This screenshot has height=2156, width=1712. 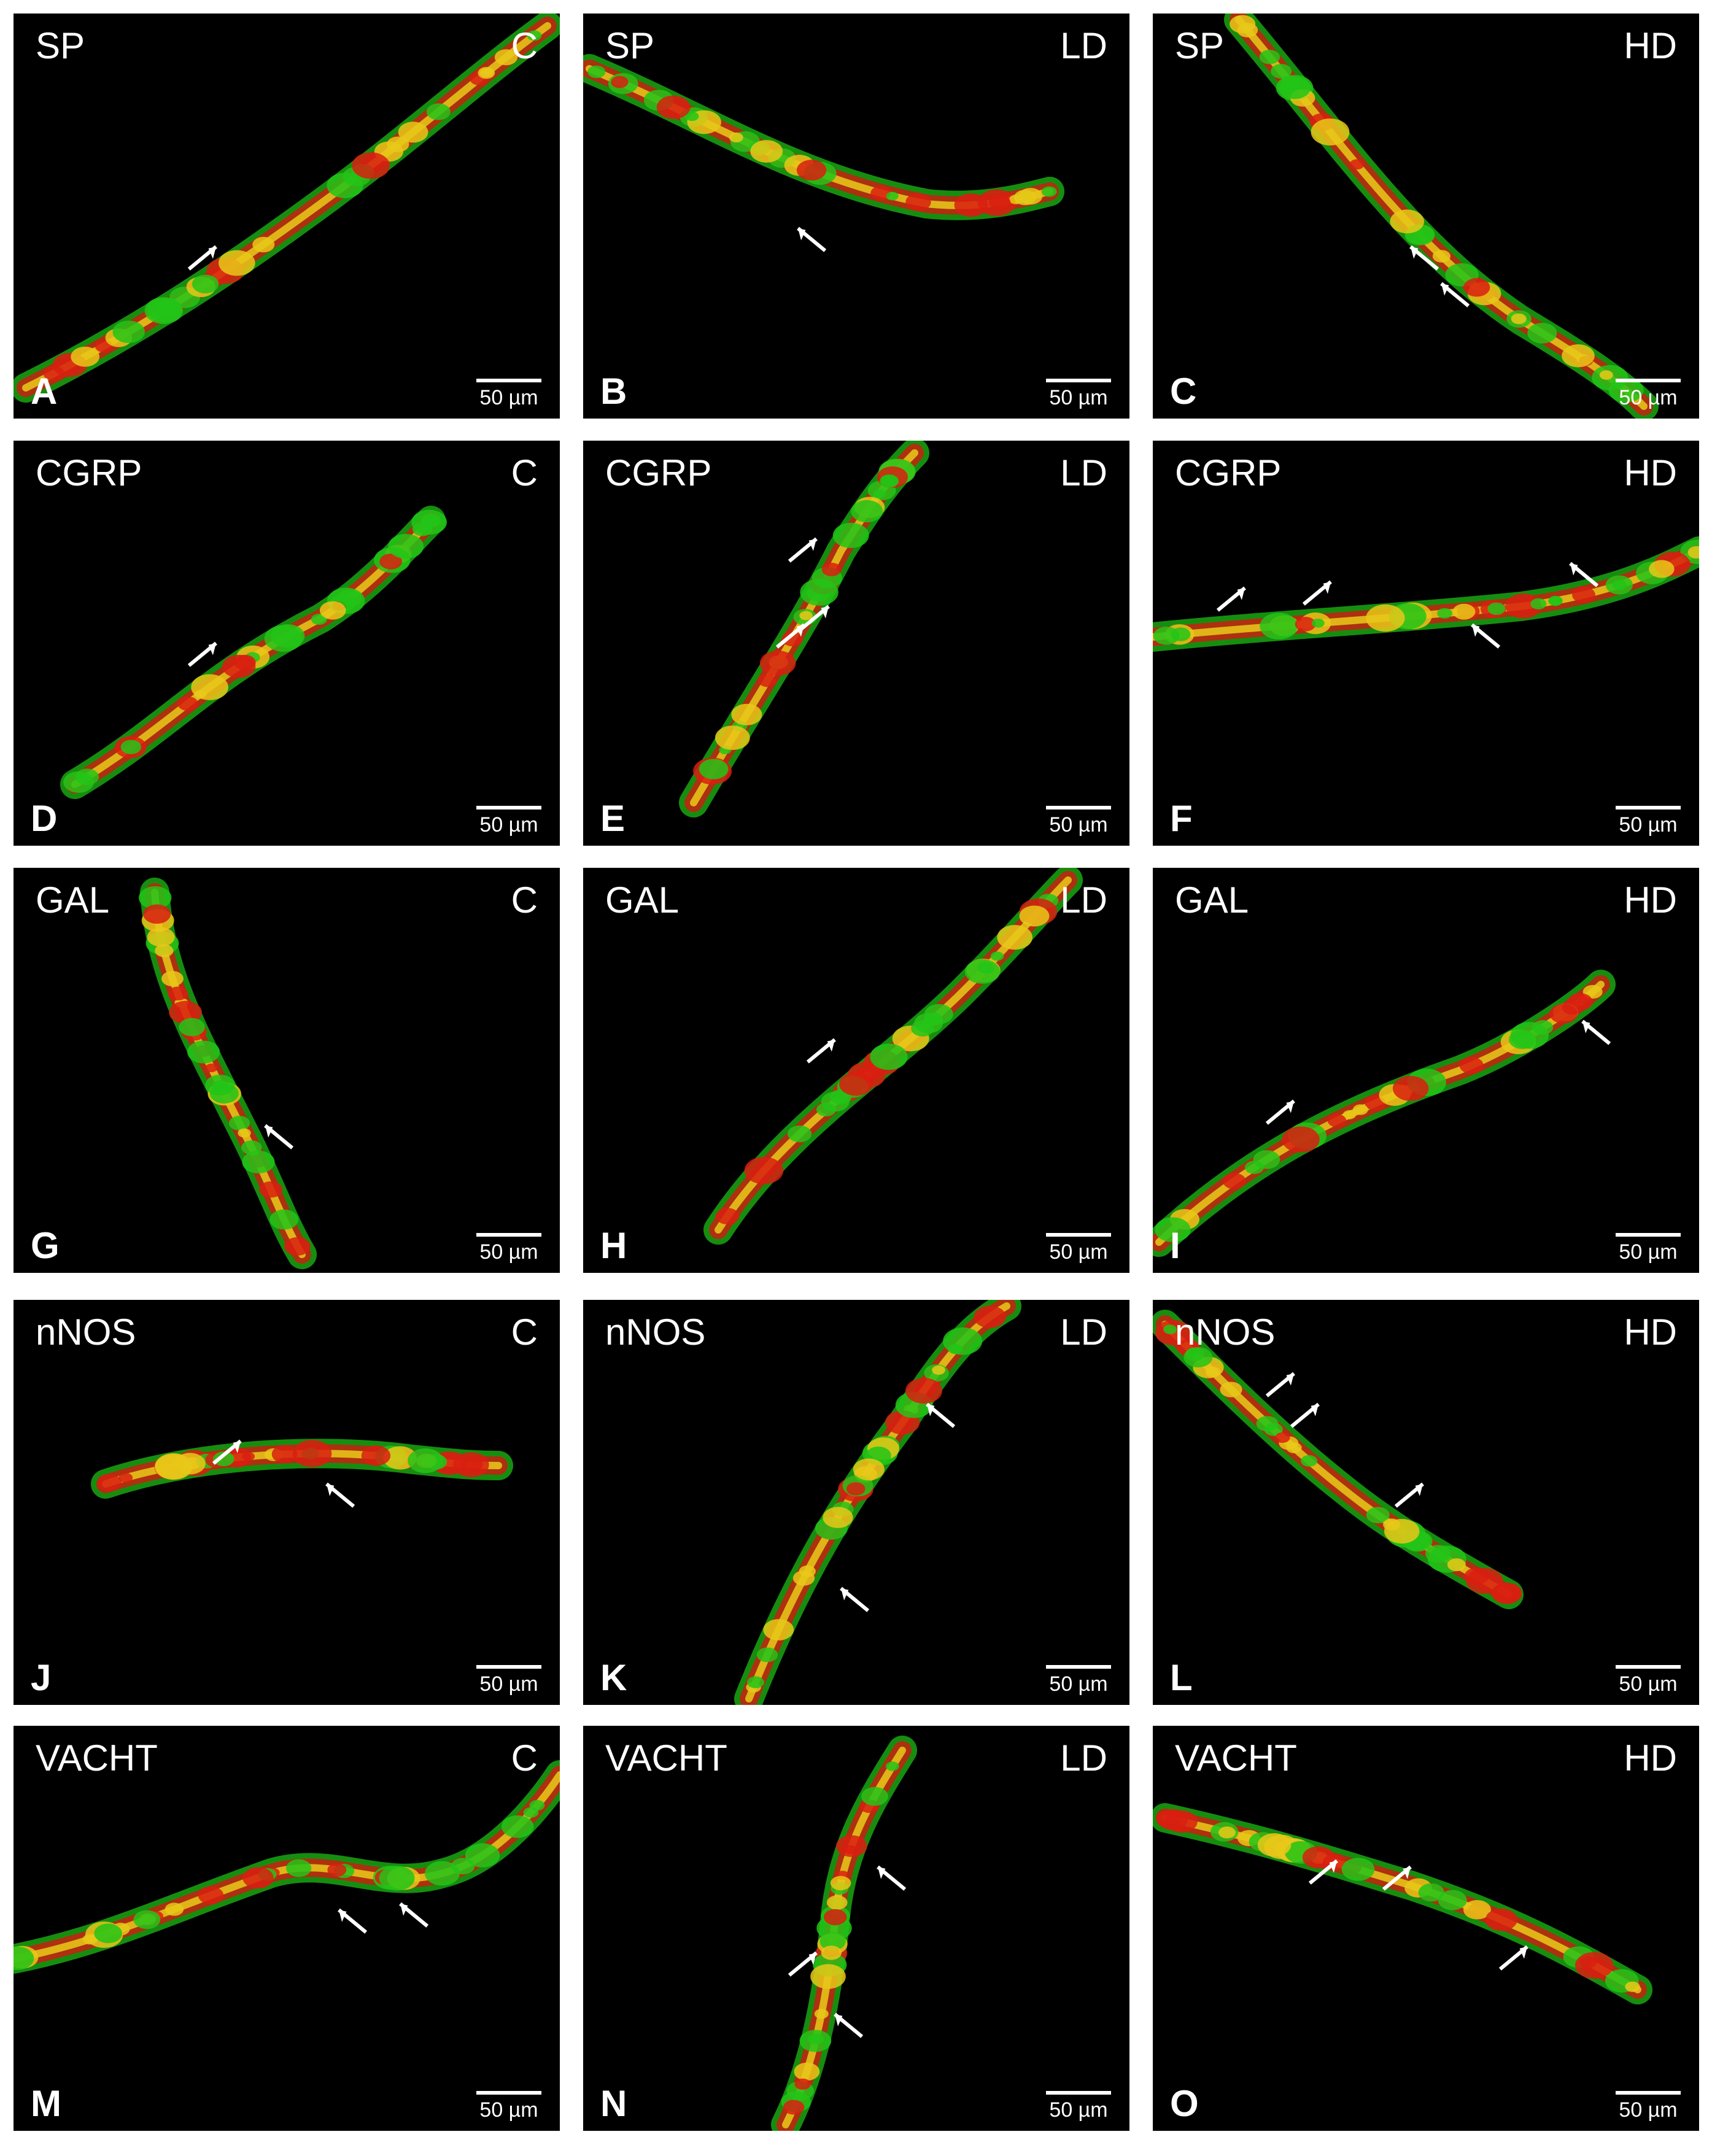 What do you see at coordinates (45, 391) in the screenshot?
I see `panel-letter: A` at bounding box center [45, 391].